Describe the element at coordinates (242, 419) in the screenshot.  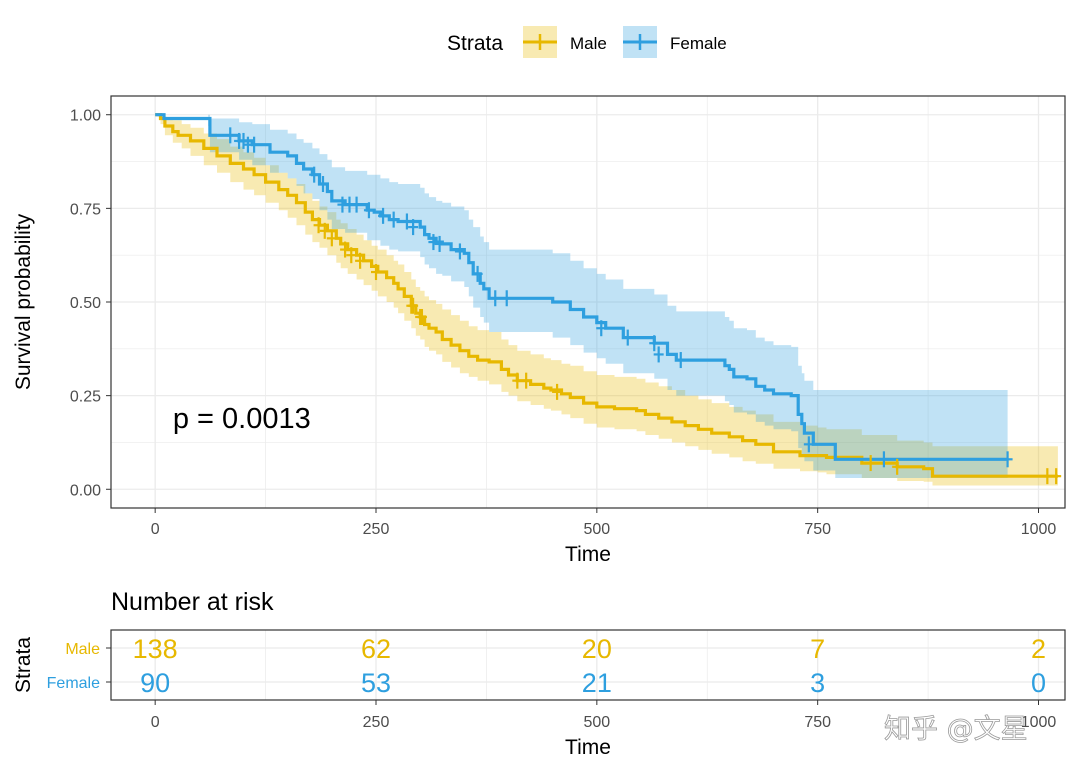
I see `p-value-annotation: p = 0.0013` at that location.